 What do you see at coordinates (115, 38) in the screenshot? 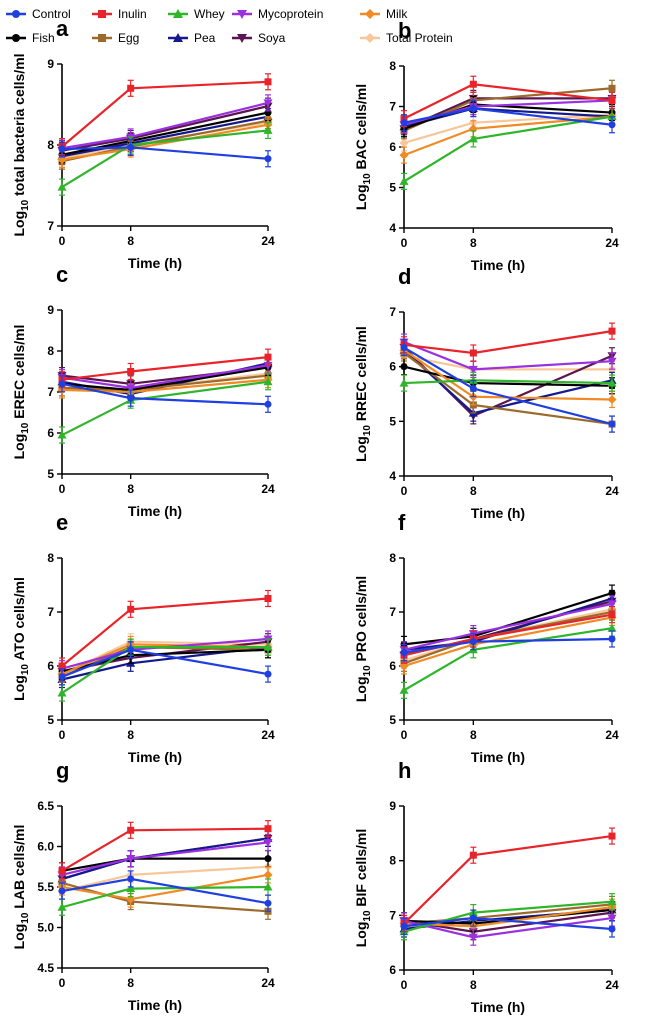
I see `legend-item: Egg` at bounding box center [115, 38].